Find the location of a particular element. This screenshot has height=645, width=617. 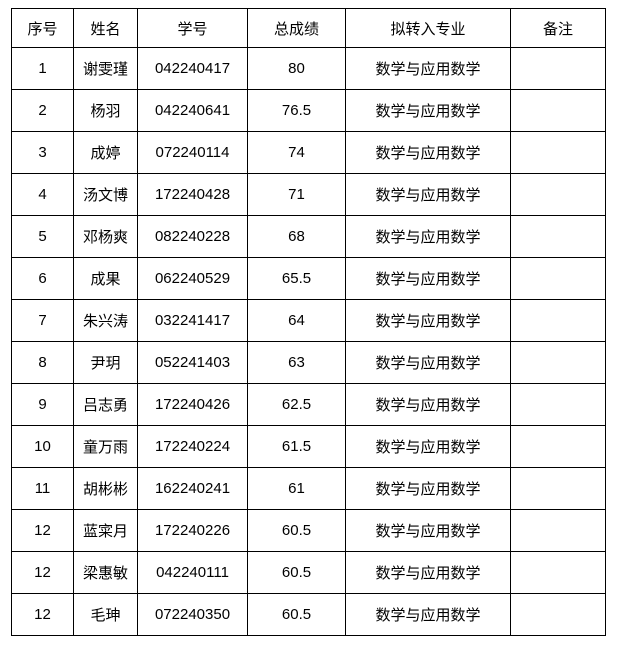

cell-student-id: 172240224 is located at coordinates (192, 446).